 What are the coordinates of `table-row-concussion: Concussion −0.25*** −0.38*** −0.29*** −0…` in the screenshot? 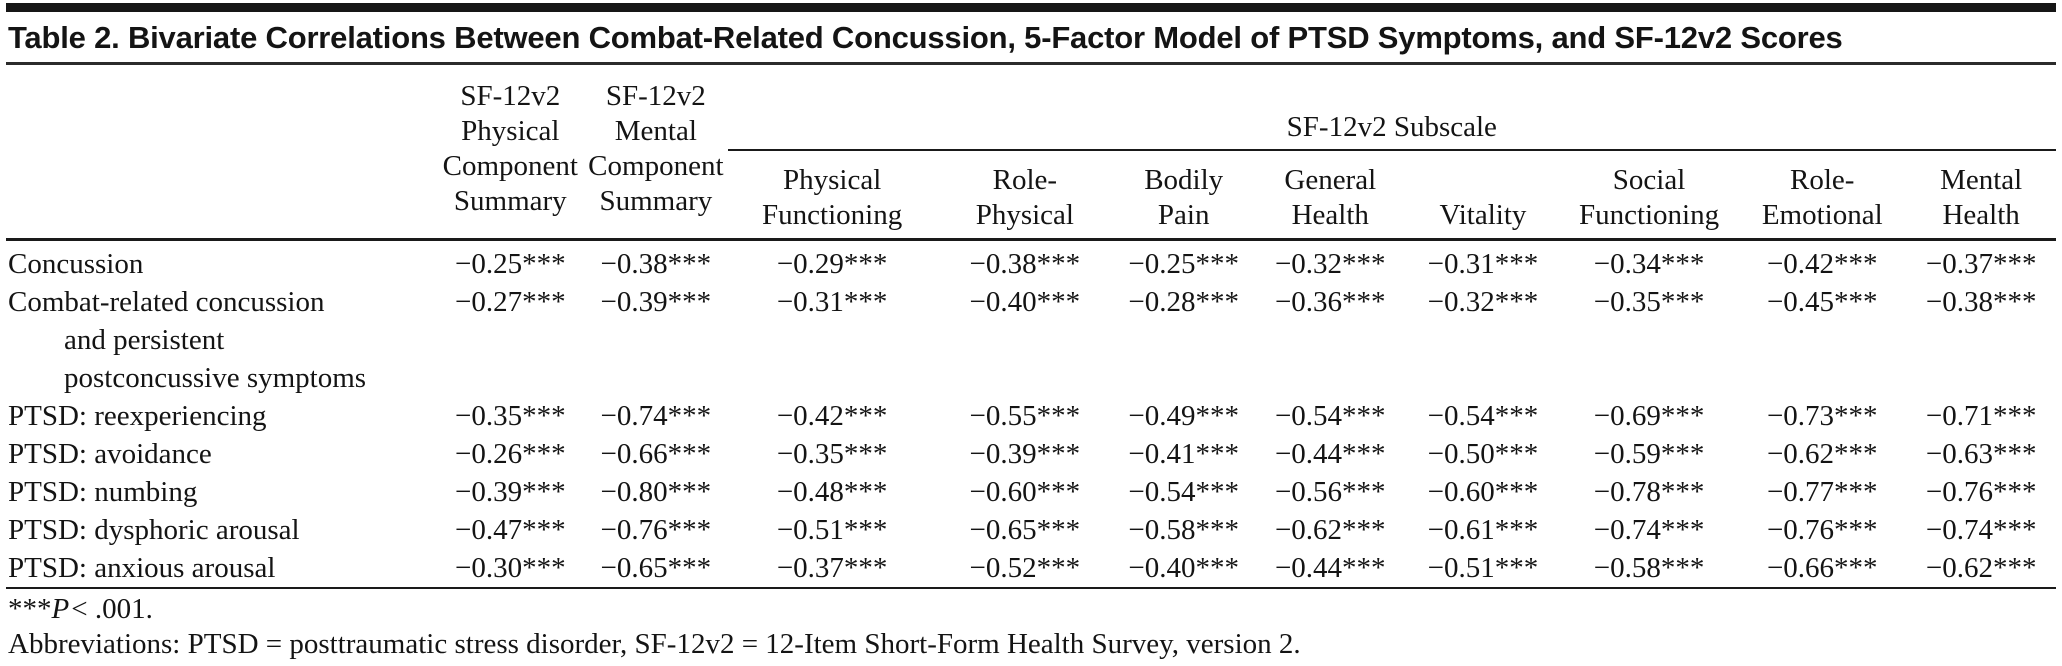 It's located at (1031, 262).